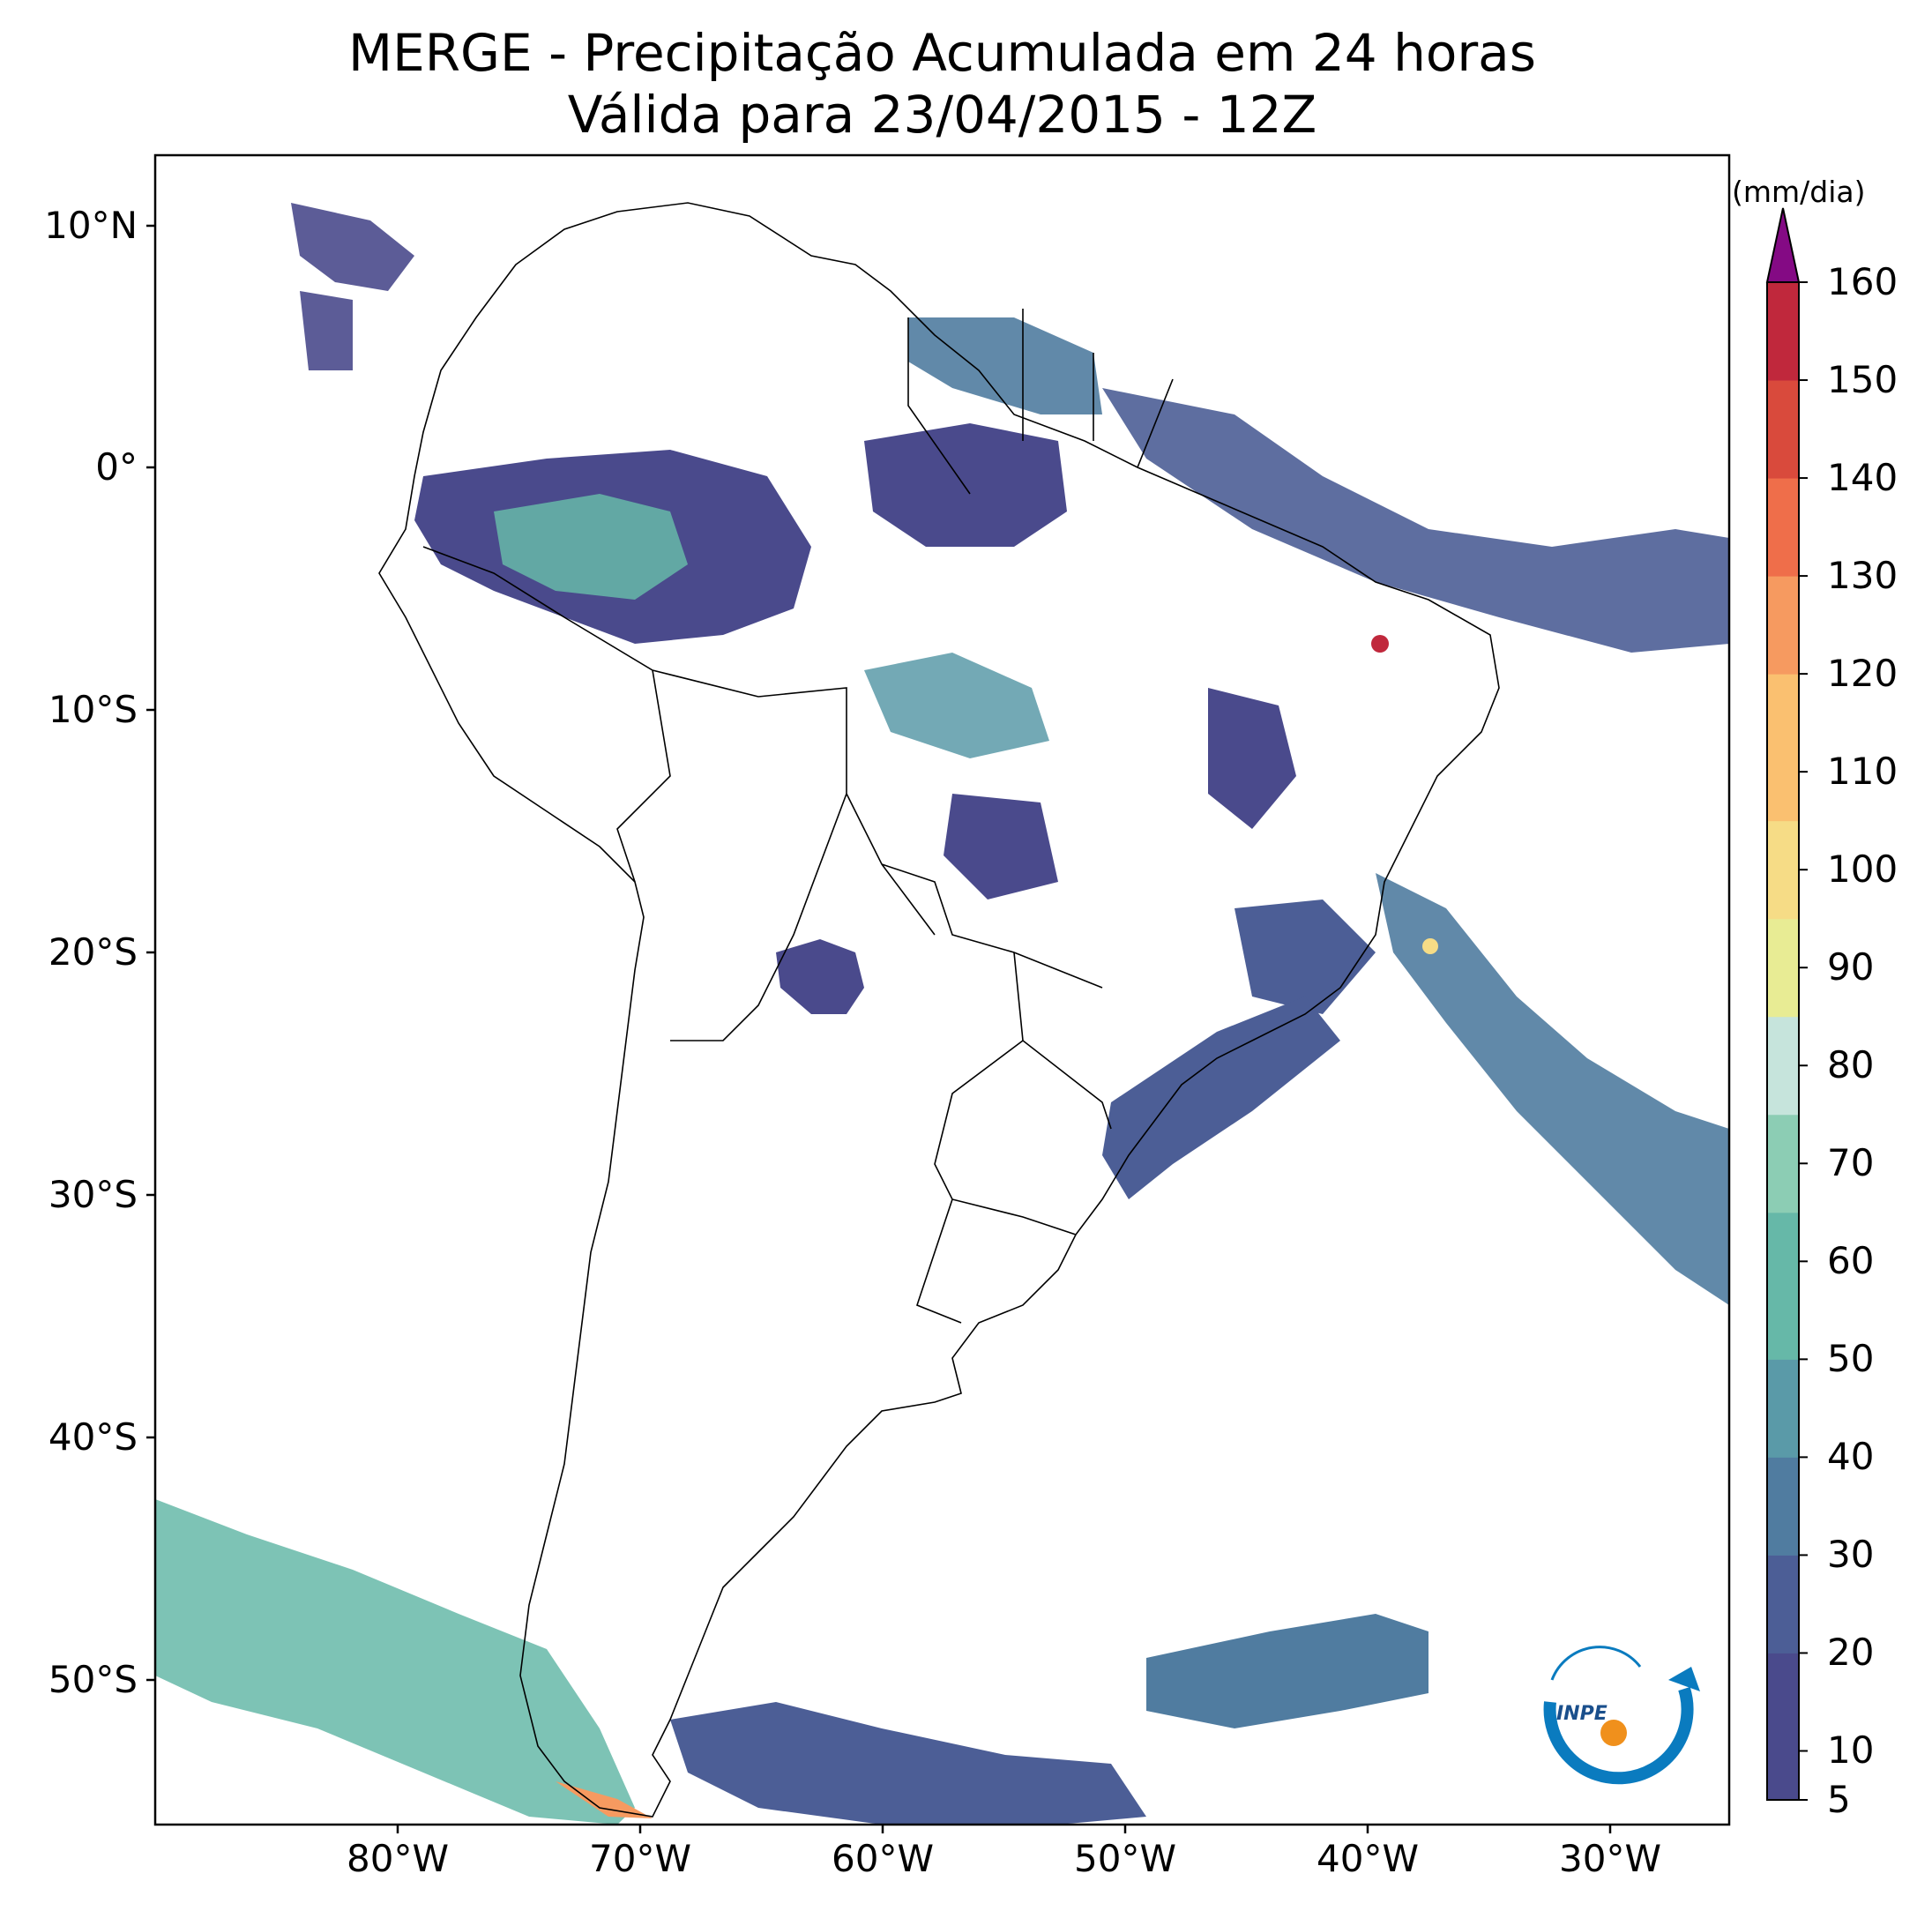  Describe the element at coordinates (116, 467) in the screenshot. I see `lat-label: 0°` at that location.